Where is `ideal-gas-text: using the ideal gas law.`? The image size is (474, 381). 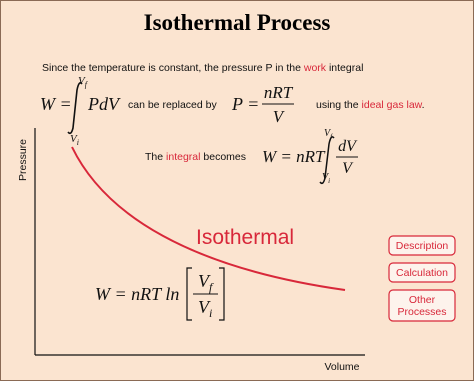
ideal-gas-text: using the ideal gas law. is located at coordinates (370, 105).